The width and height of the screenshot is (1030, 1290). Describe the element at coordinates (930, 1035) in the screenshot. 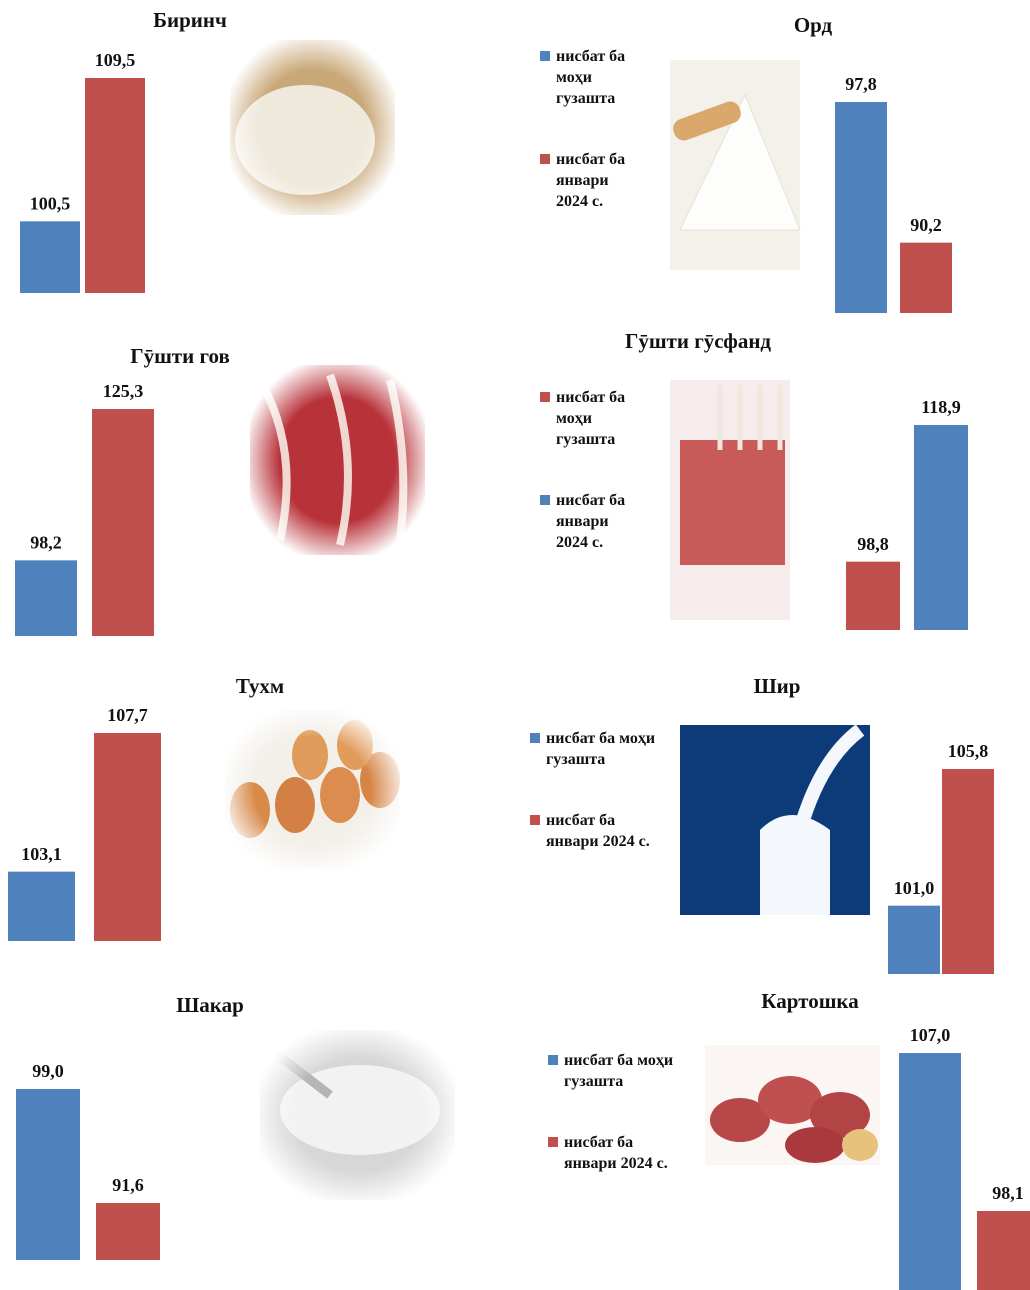

I see `value-label: 107,0` at that location.